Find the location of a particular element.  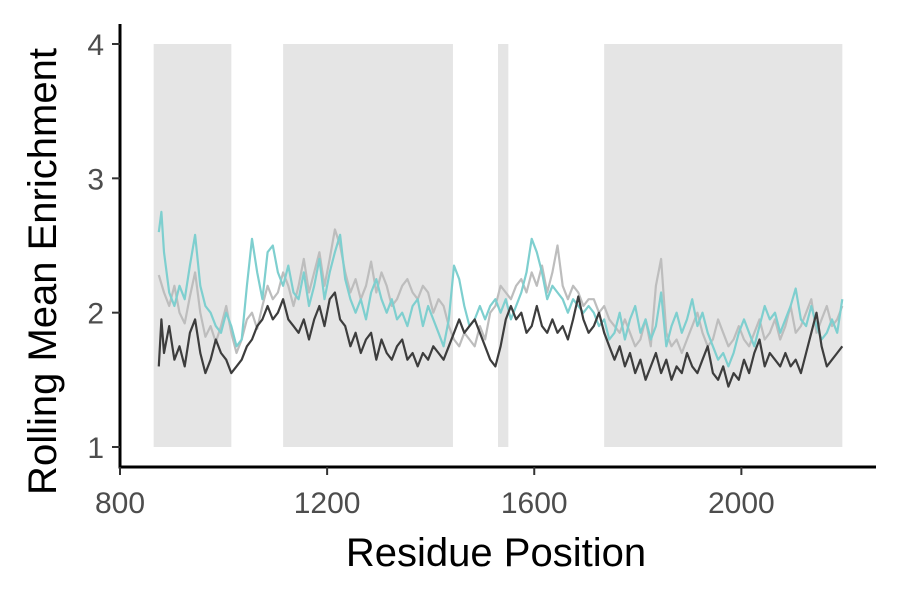

x-tick-label: 800 is located at coordinates (120, 503).